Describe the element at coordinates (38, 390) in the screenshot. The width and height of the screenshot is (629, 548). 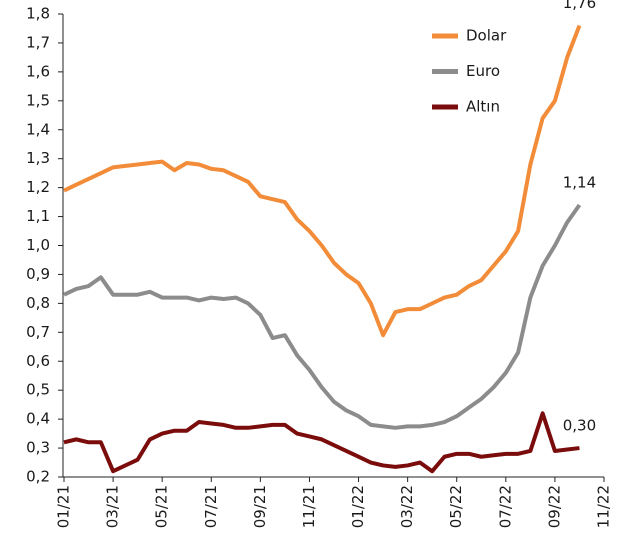
I see `y-tick-label: 0,5` at that location.